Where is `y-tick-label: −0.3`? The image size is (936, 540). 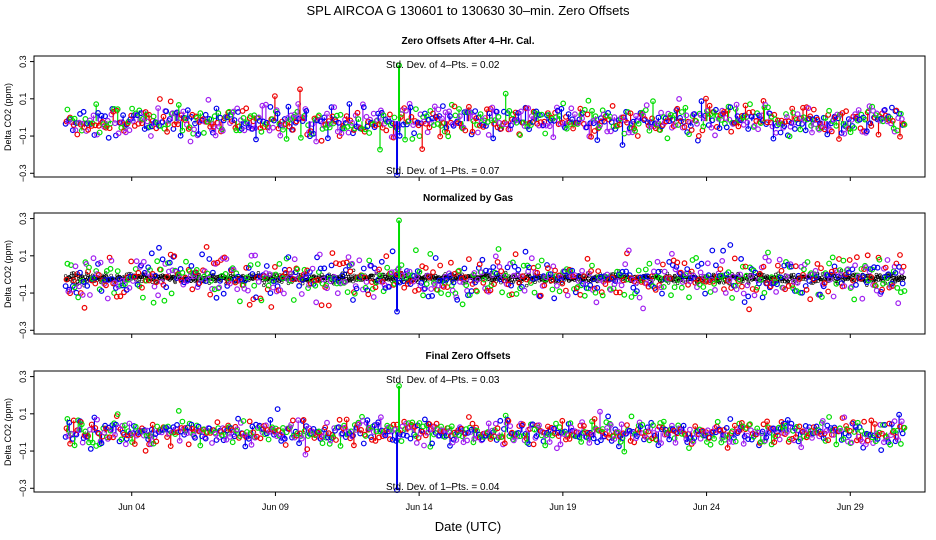 y-tick-label: −0.3 is located at coordinates (23, 173).